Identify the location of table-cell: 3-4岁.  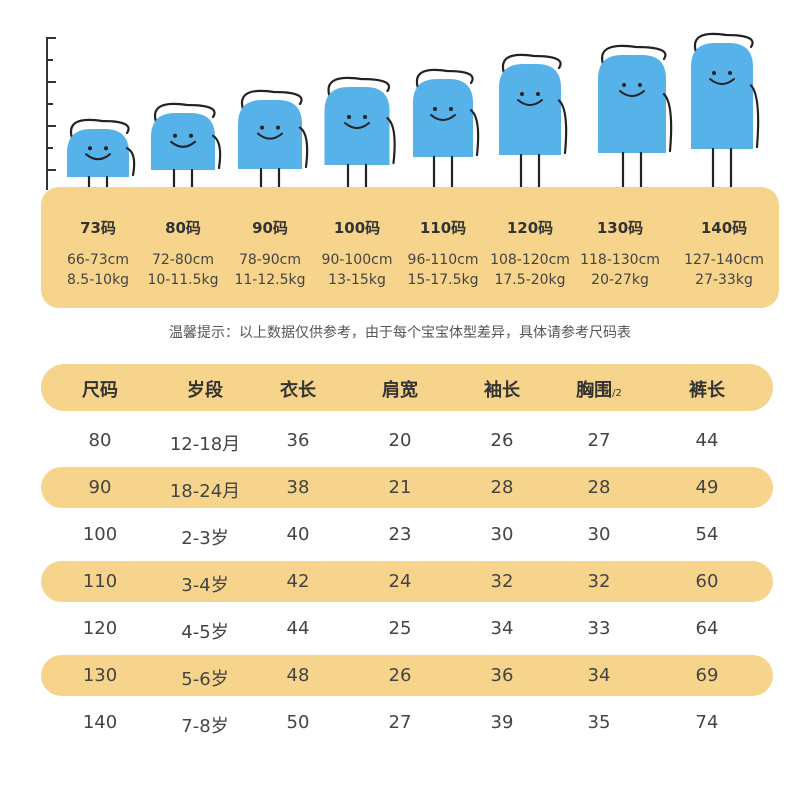
(205, 585).